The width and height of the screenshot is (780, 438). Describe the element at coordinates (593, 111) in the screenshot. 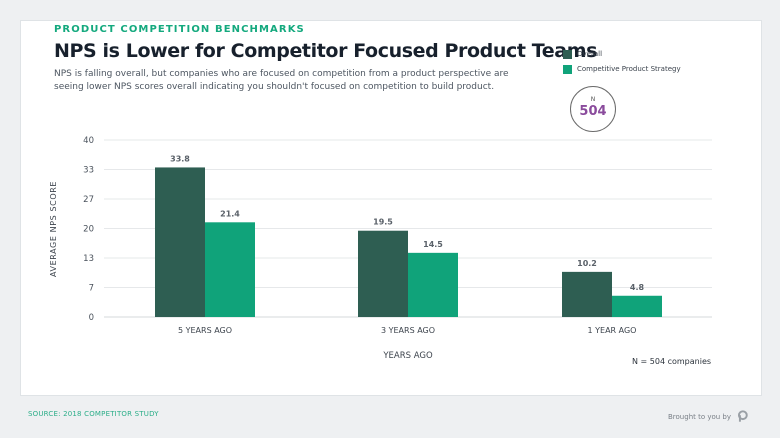

I see `sample-size-value: 504` at that location.